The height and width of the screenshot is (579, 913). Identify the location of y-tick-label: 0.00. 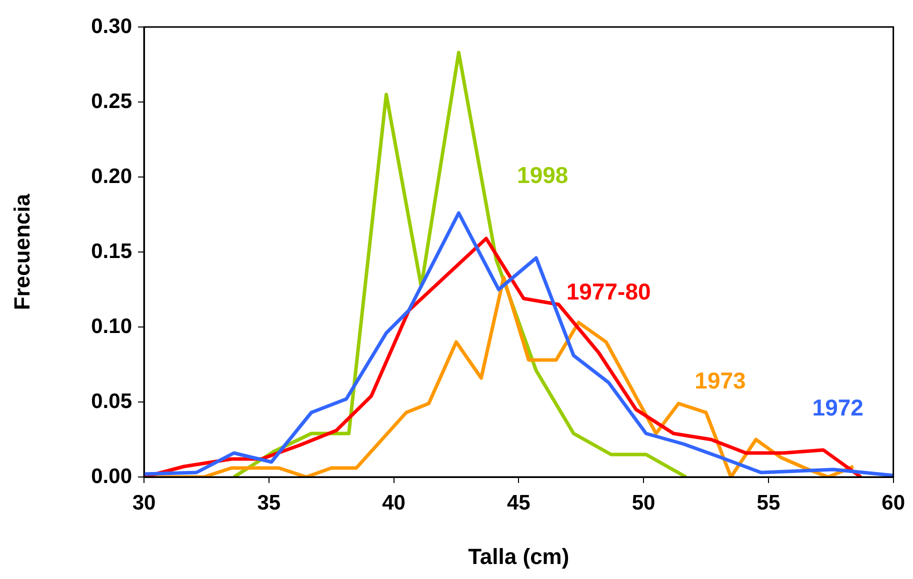
(111, 476).